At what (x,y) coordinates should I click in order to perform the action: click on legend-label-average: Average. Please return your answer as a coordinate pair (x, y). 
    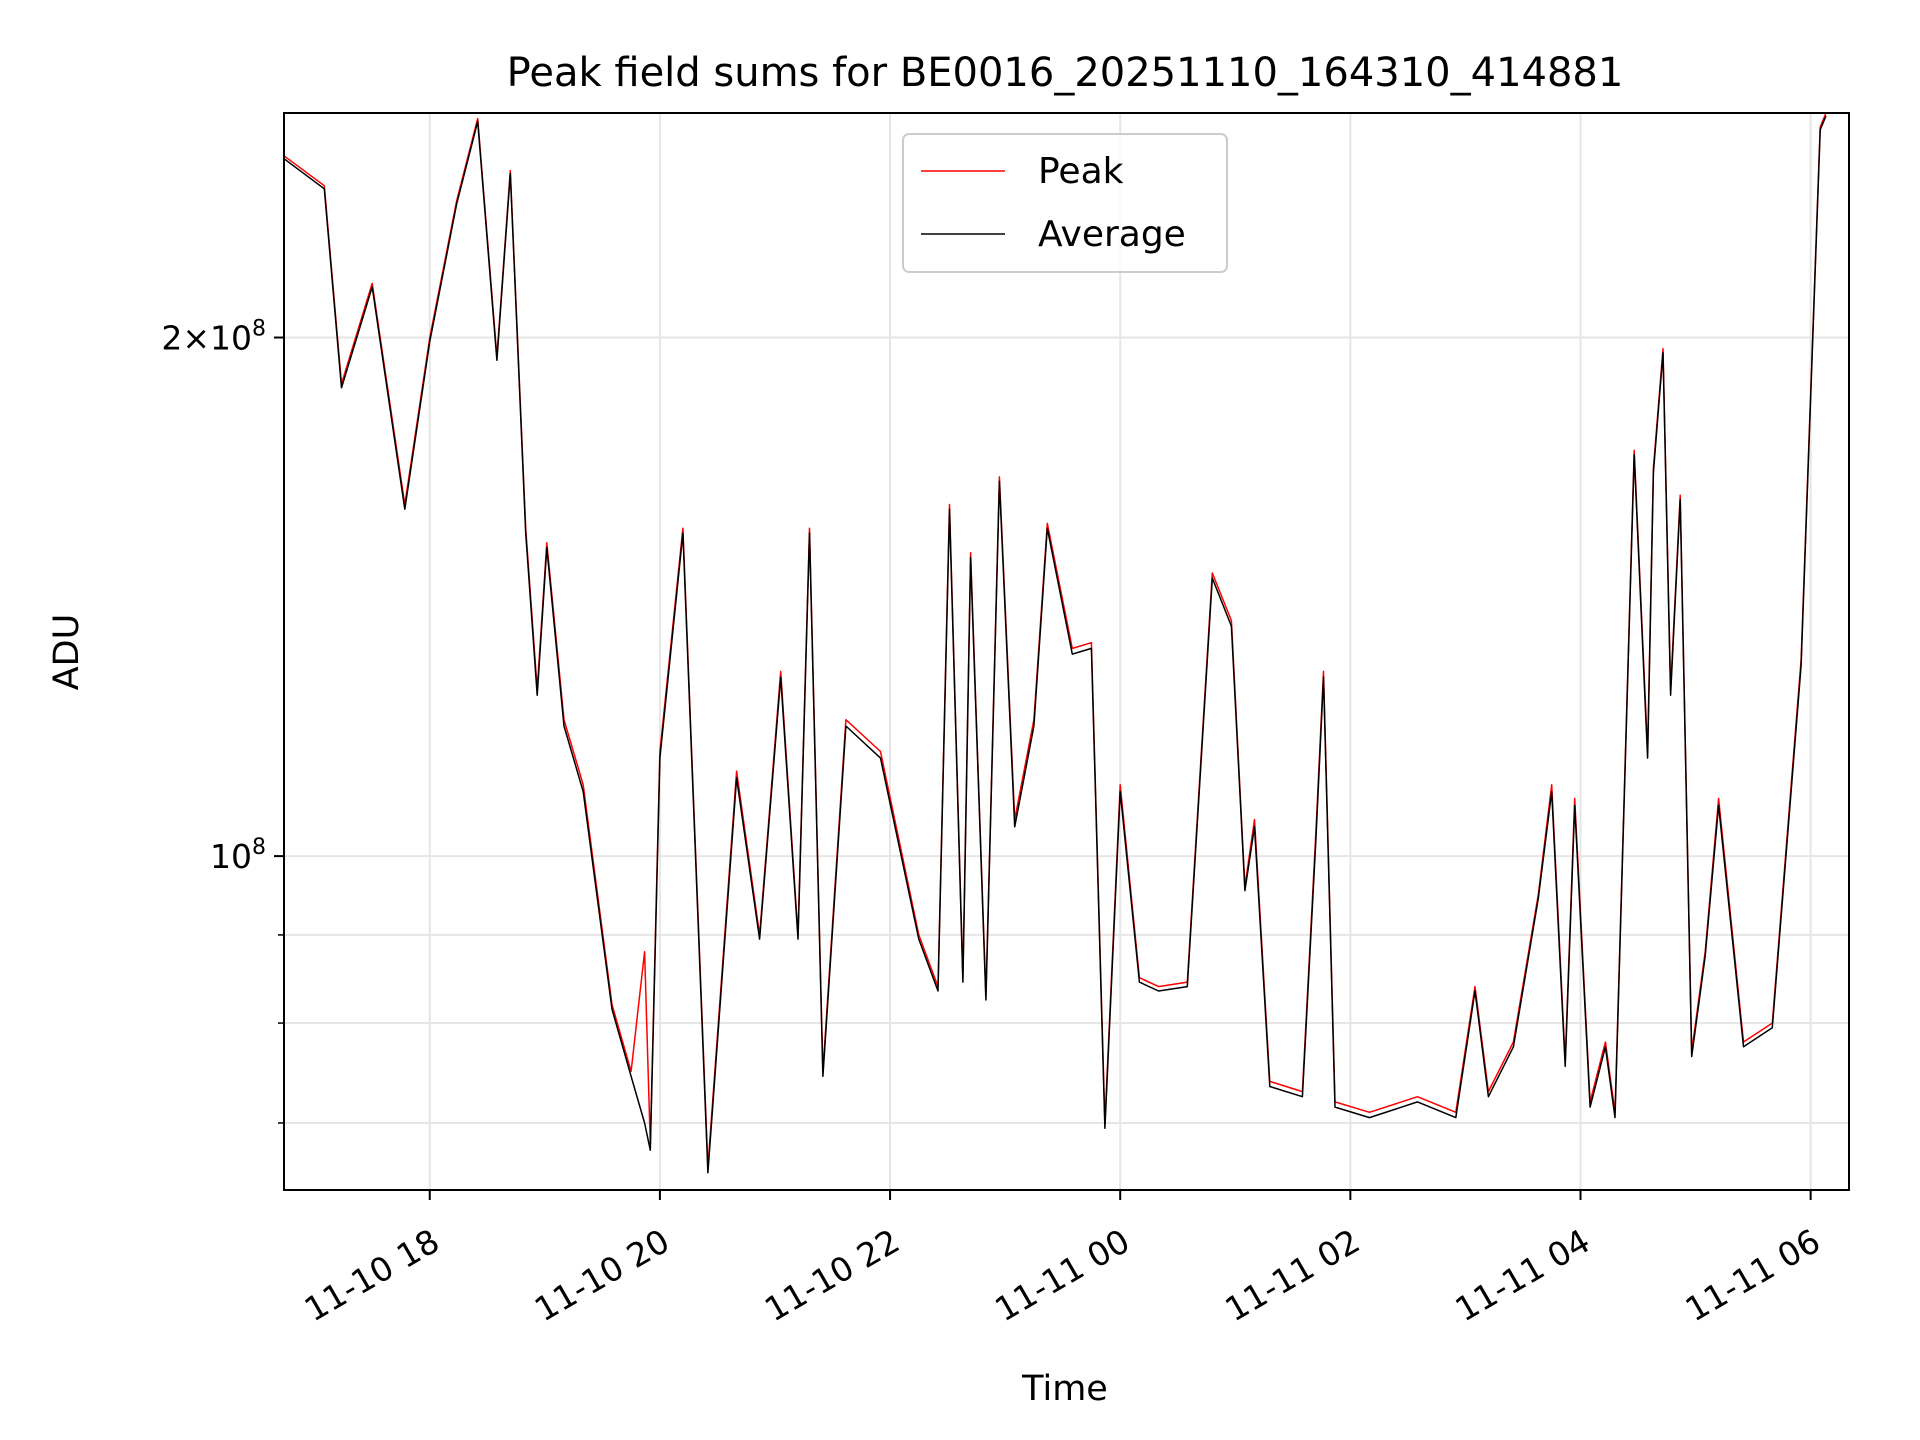
    Looking at the image, I should click on (1112, 234).